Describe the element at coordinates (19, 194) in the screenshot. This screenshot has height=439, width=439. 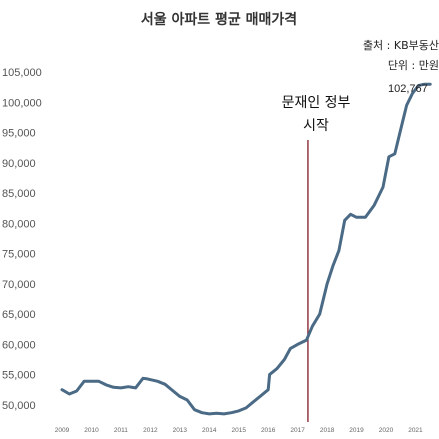
I see `y-tick-label: 85,000` at that location.